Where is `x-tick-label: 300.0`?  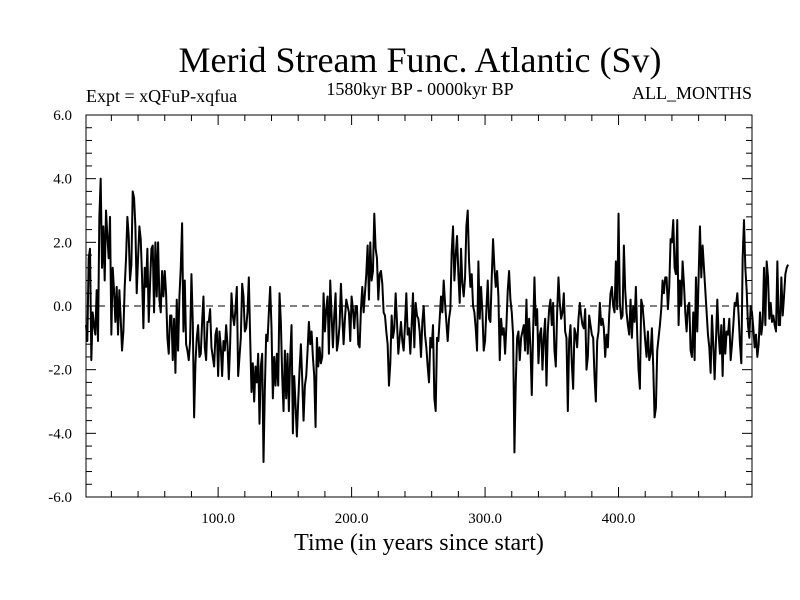 x-tick-label: 300.0 is located at coordinates (485, 519).